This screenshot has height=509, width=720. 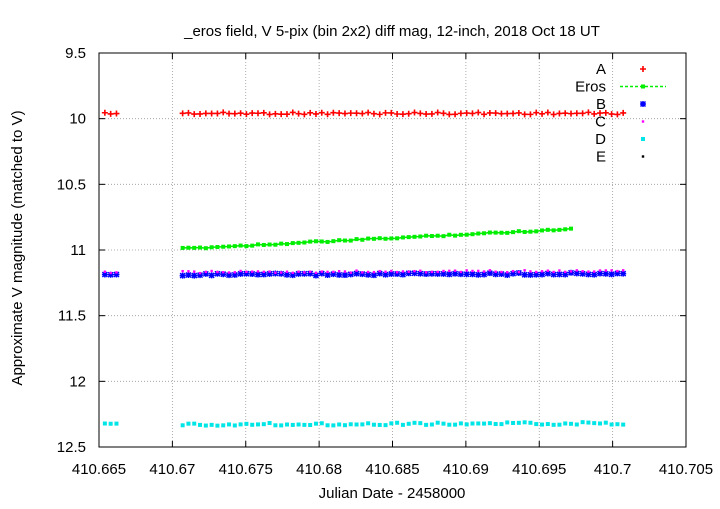 I want to click on legend-item-eros: Eros, so click(x=620, y=87).